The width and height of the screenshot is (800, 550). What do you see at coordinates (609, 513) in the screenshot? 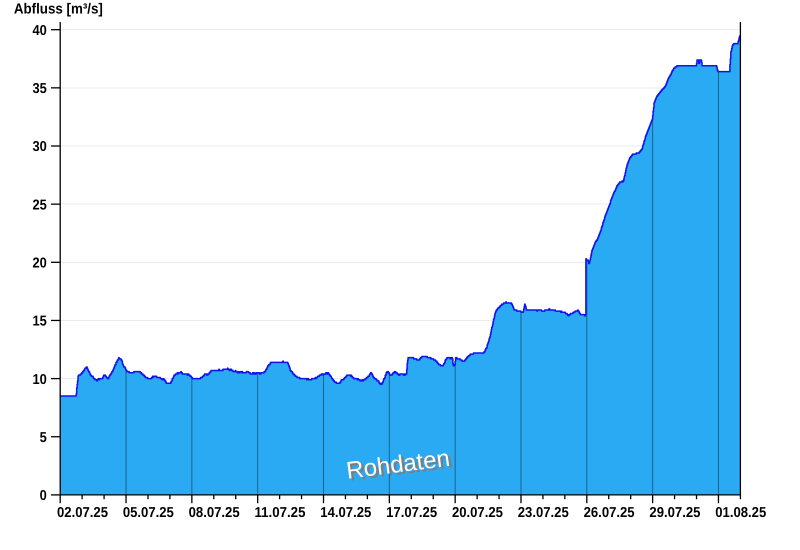
I see `svg-text: 26.07.25` at bounding box center [609, 513].